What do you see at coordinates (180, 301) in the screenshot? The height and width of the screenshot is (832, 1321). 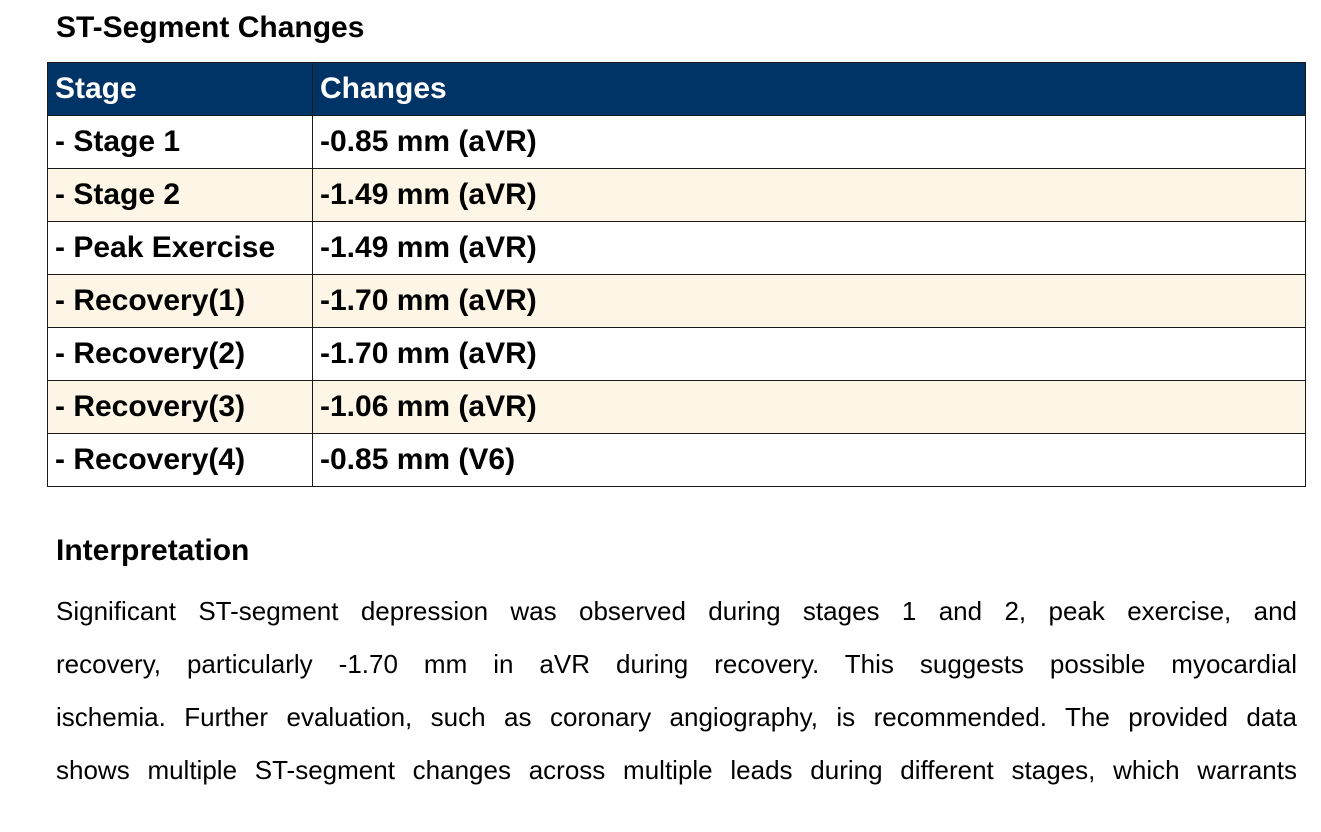 I see `stage-cell: - Recovery(1)` at bounding box center [180, 301].